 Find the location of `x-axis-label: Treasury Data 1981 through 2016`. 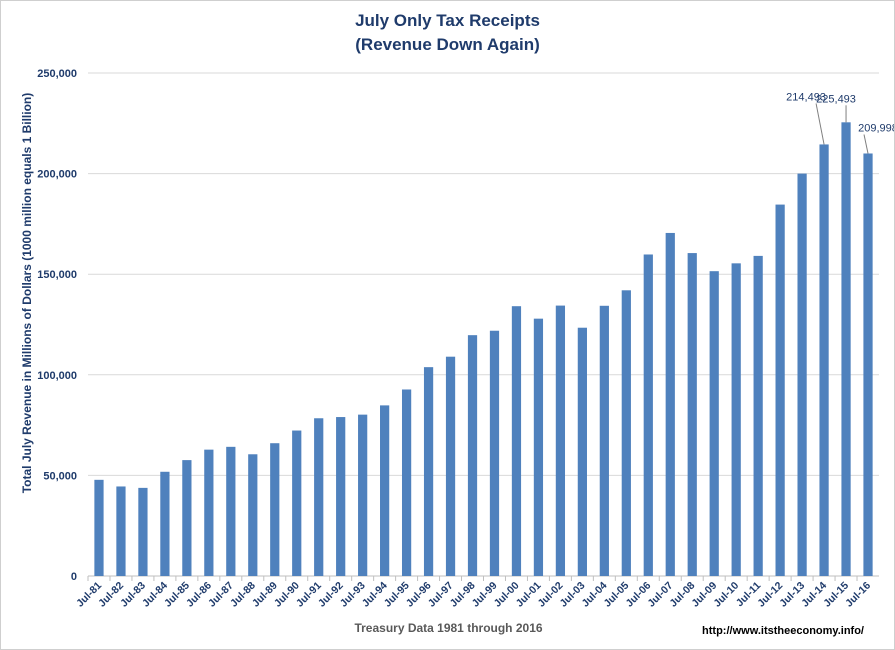

x-axis-label: Treasury Data 1981 through 2016 is located at coordinates (448, 628).